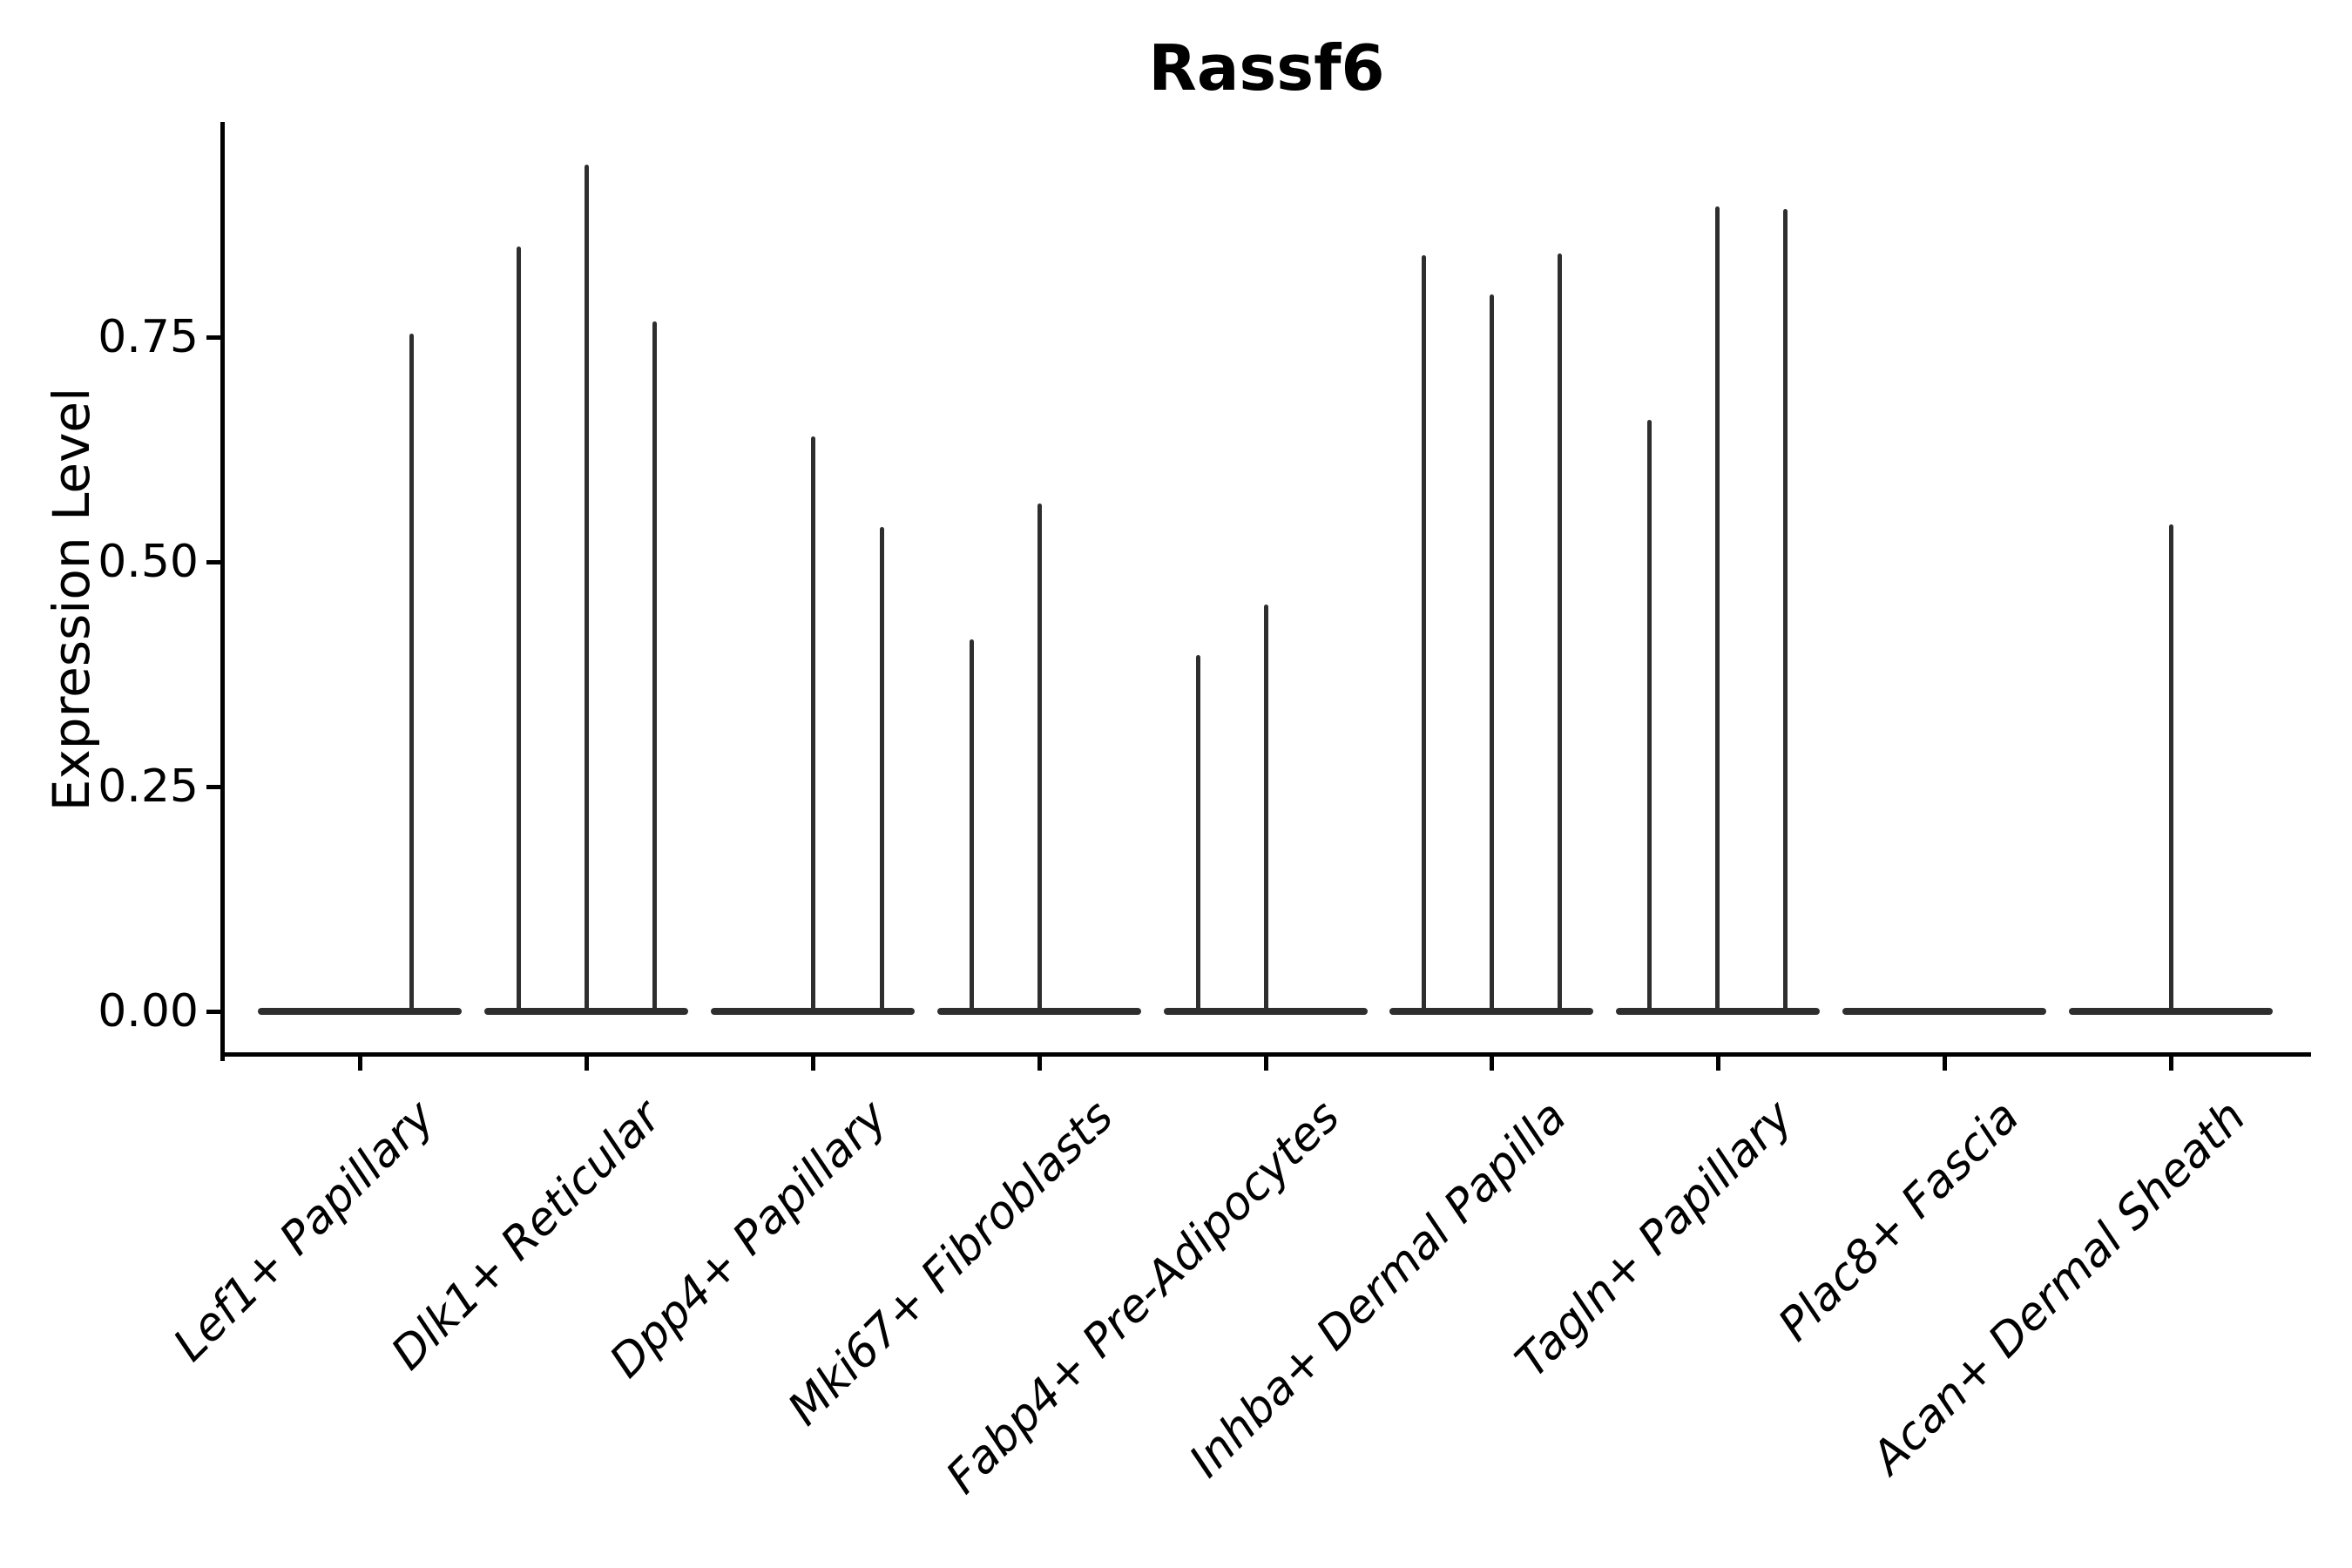 This screenshot has width=2352, height=1568. I want to click on x-axis-spine, so click(1265, 1054).